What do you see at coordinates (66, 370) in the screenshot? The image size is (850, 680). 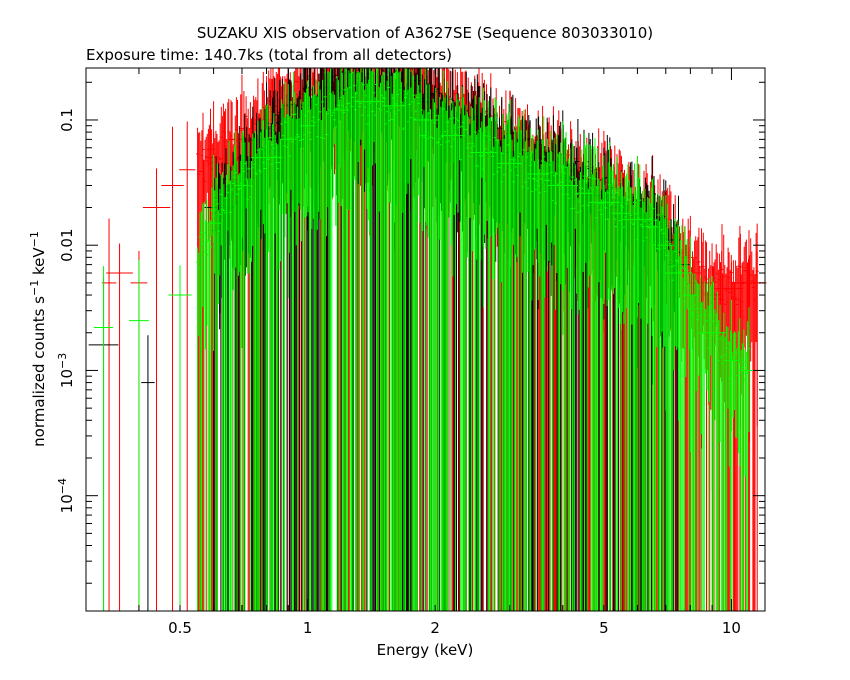 I see `y-tick-label: 10−3` at bounding box center [66, 370].